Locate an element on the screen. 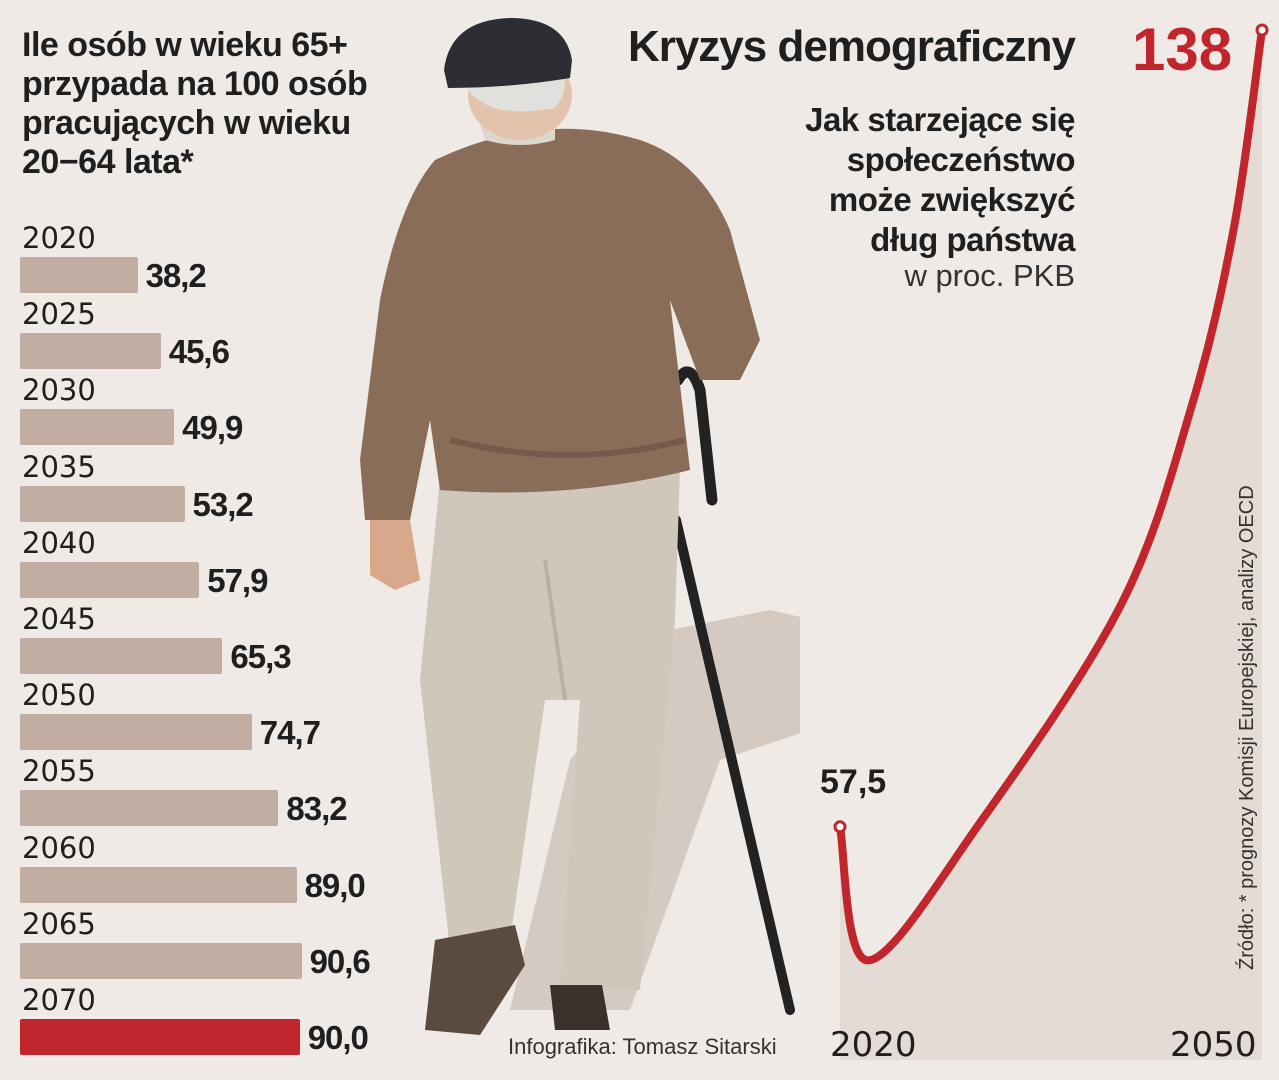 Image resolution: width=1279 pixels, height=1080 pixels. bar-year-label: 2030 is located at coordinates (59, 390).